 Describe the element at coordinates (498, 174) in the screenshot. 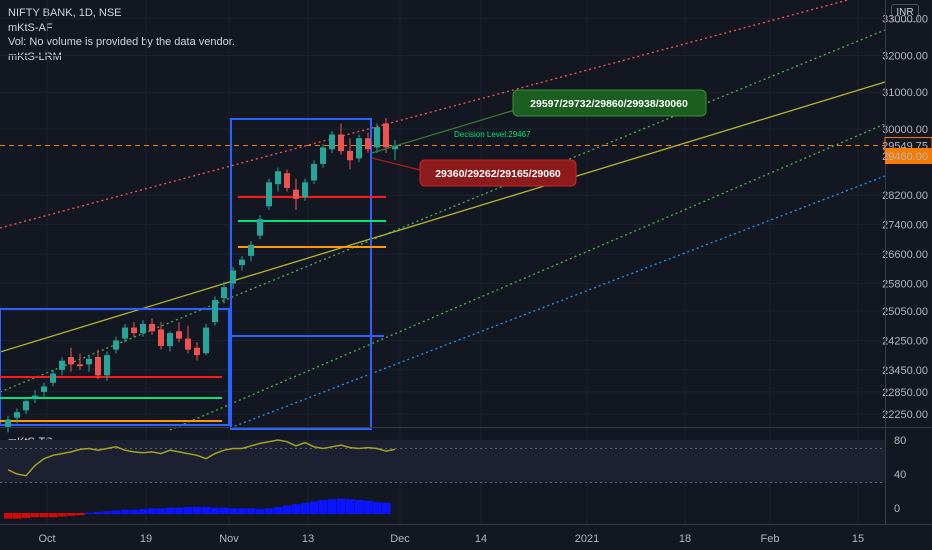

I see `support-targets-text: 29360/29262/29165/29060` at that location.